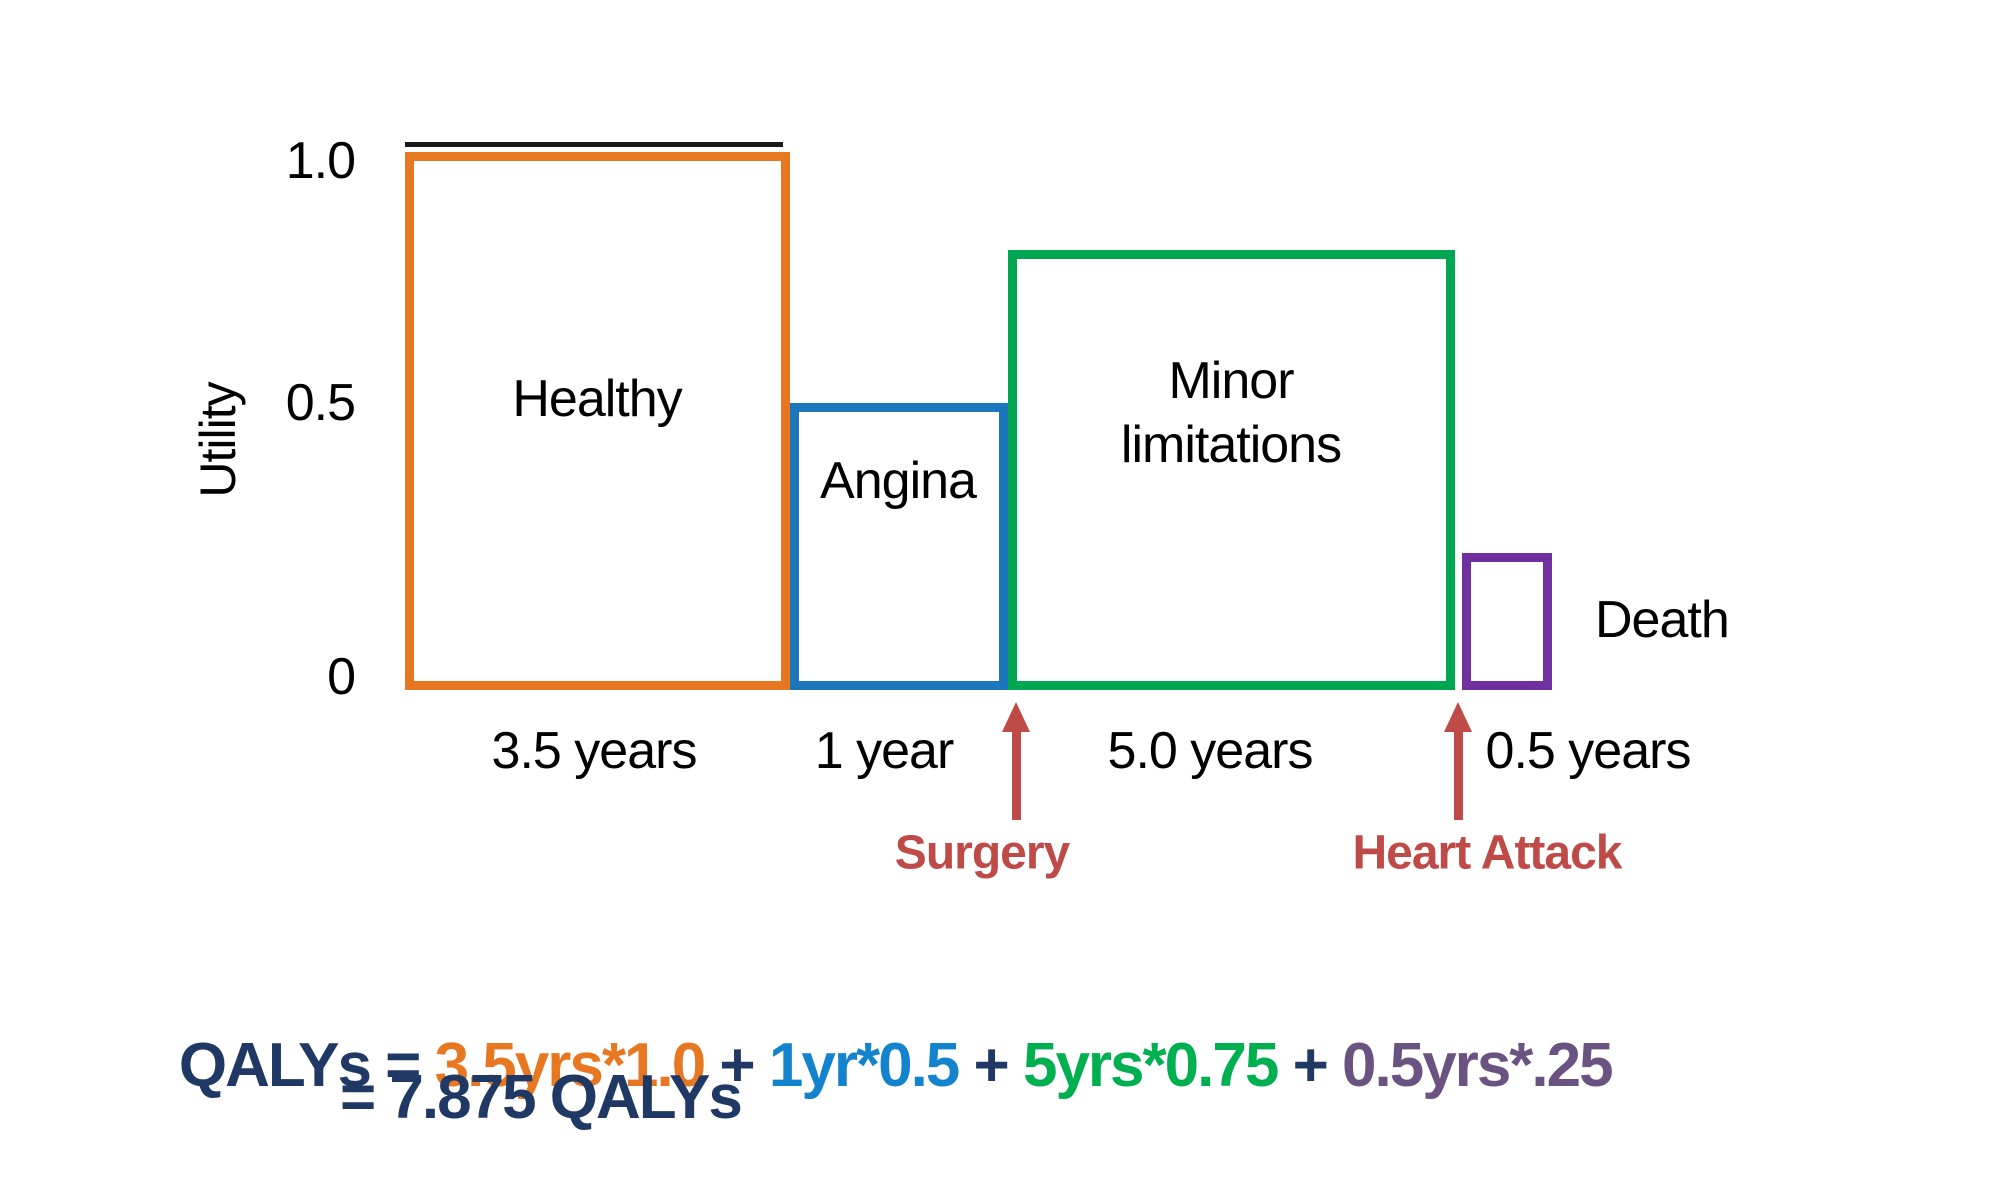 This screenshot has width=2000, height=1200. What do you see at coordinates (320, 403) in the screenshot?
I see `y-tick-0.5: 0.5` at bounding box center [320, 403].